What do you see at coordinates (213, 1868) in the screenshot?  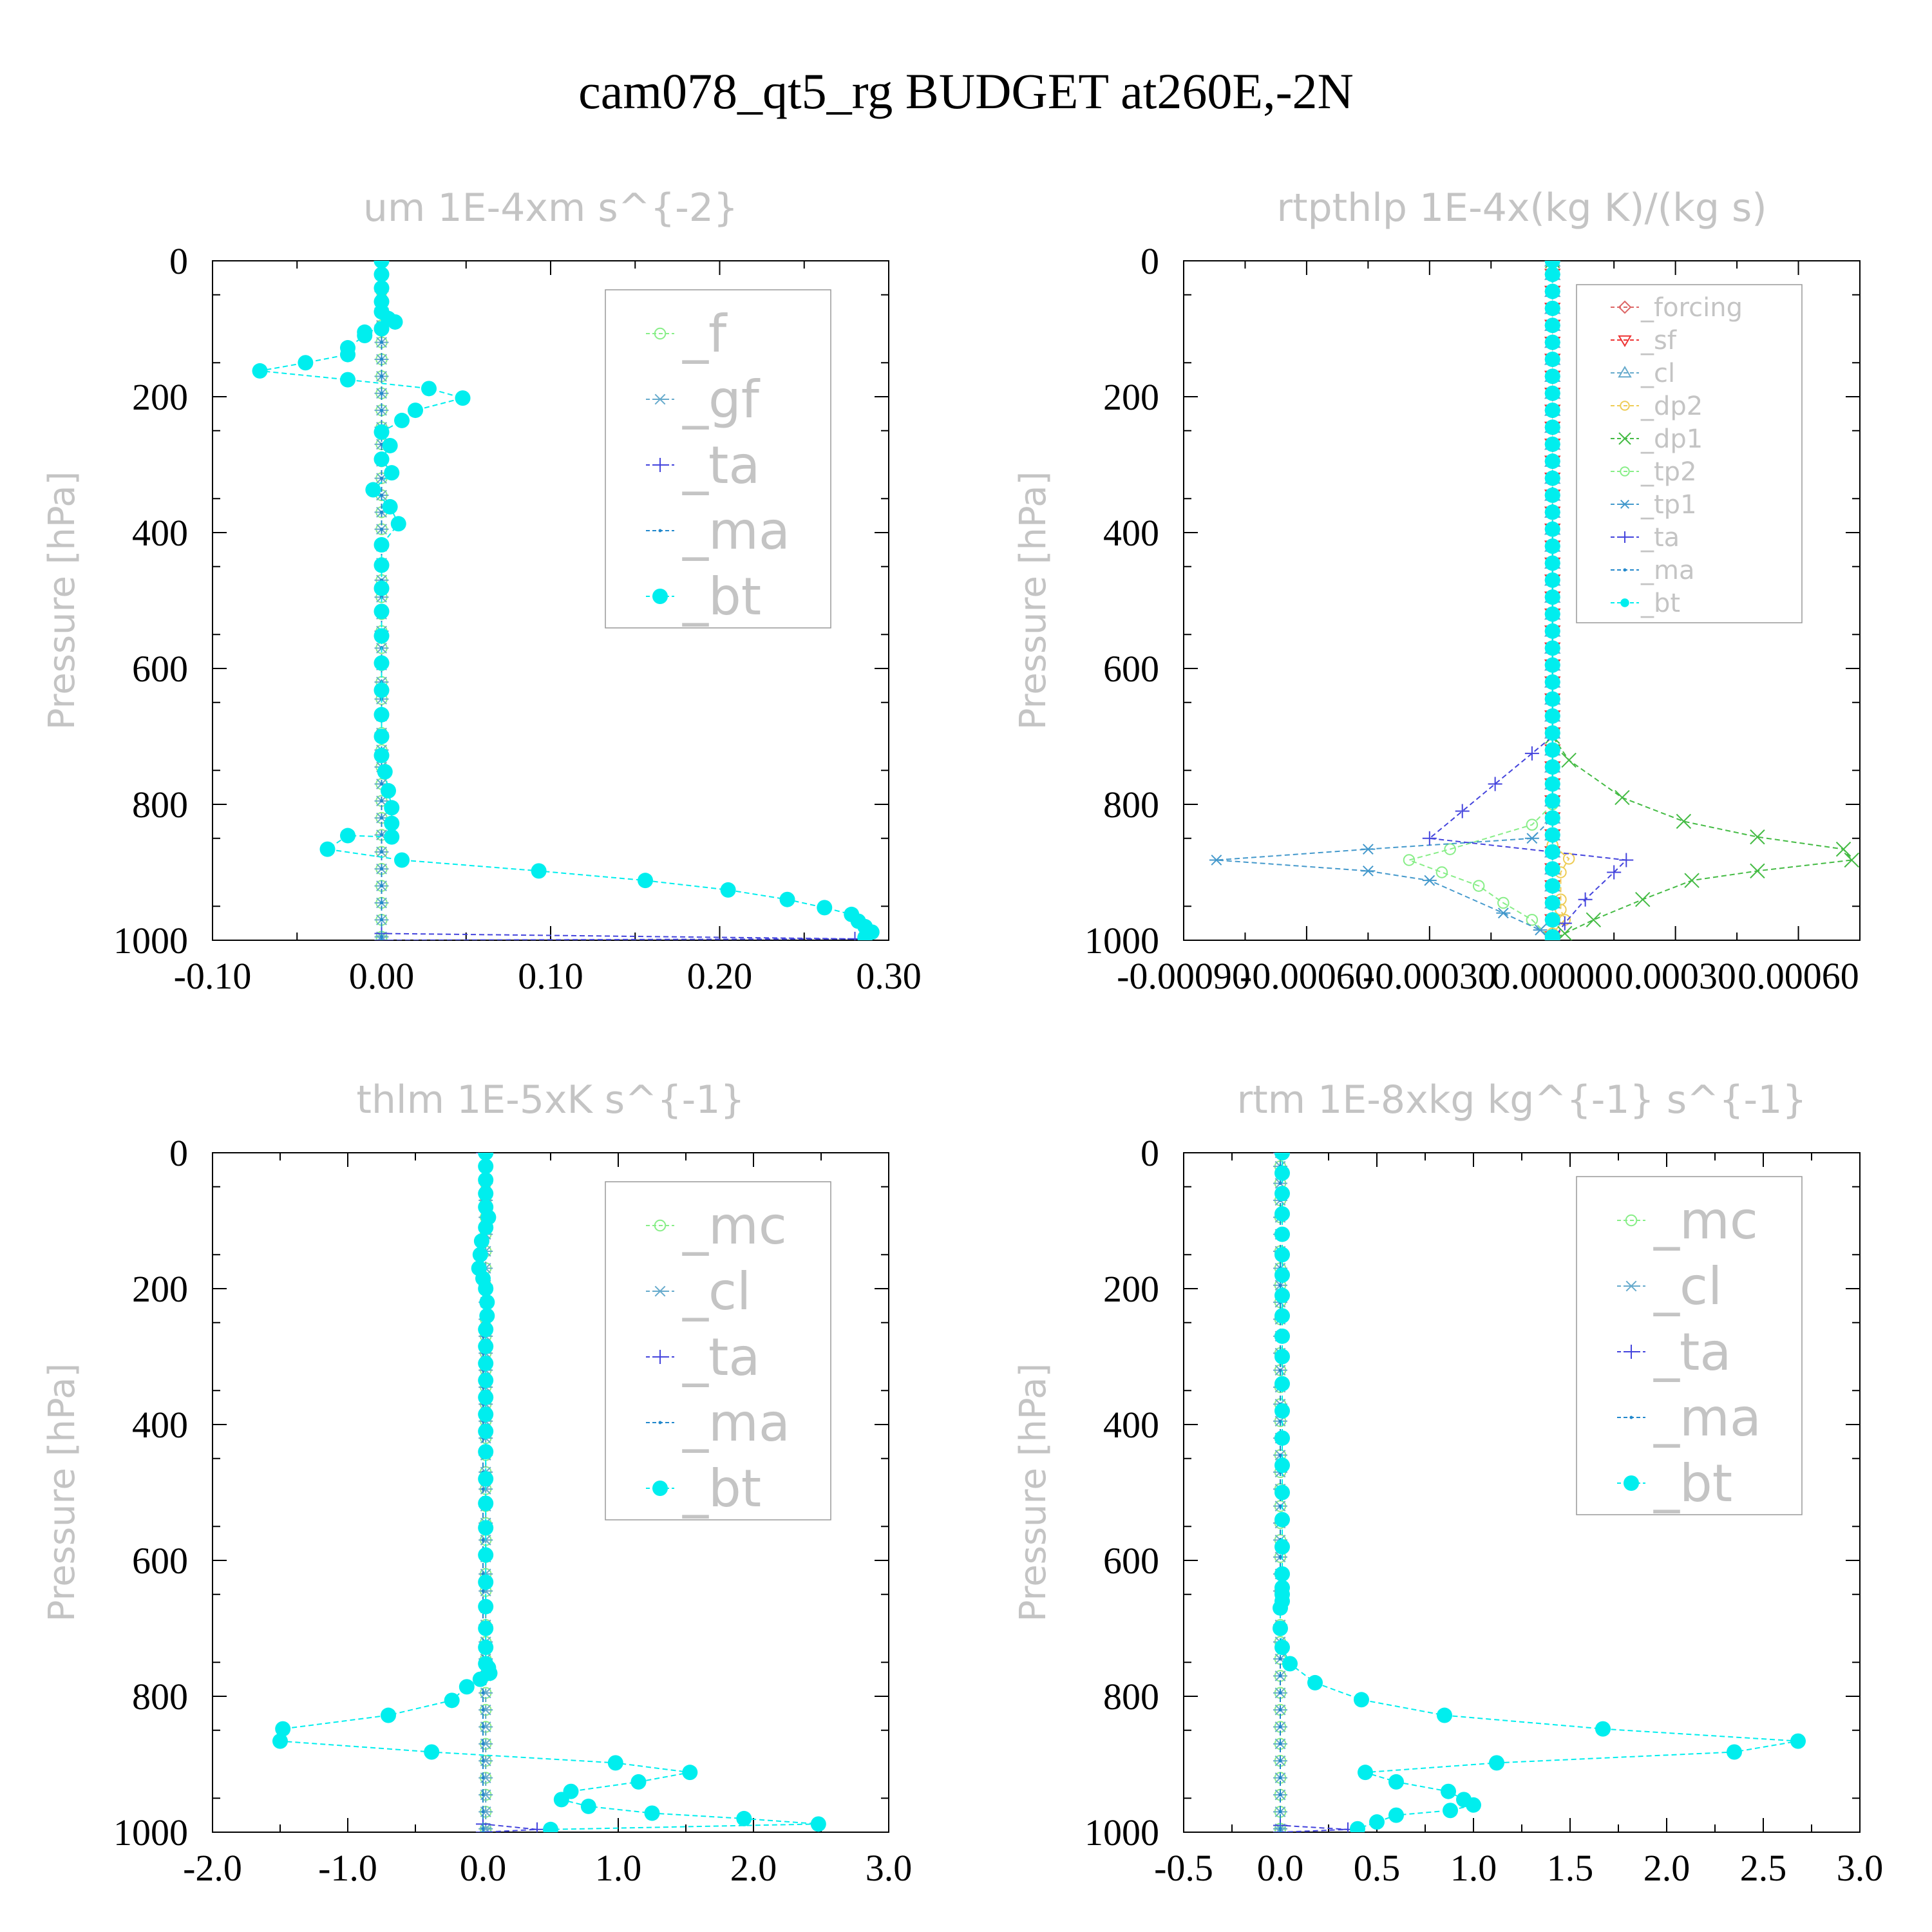 I see `x-tick-label: -2.0` at bounding box center [213, 1868].